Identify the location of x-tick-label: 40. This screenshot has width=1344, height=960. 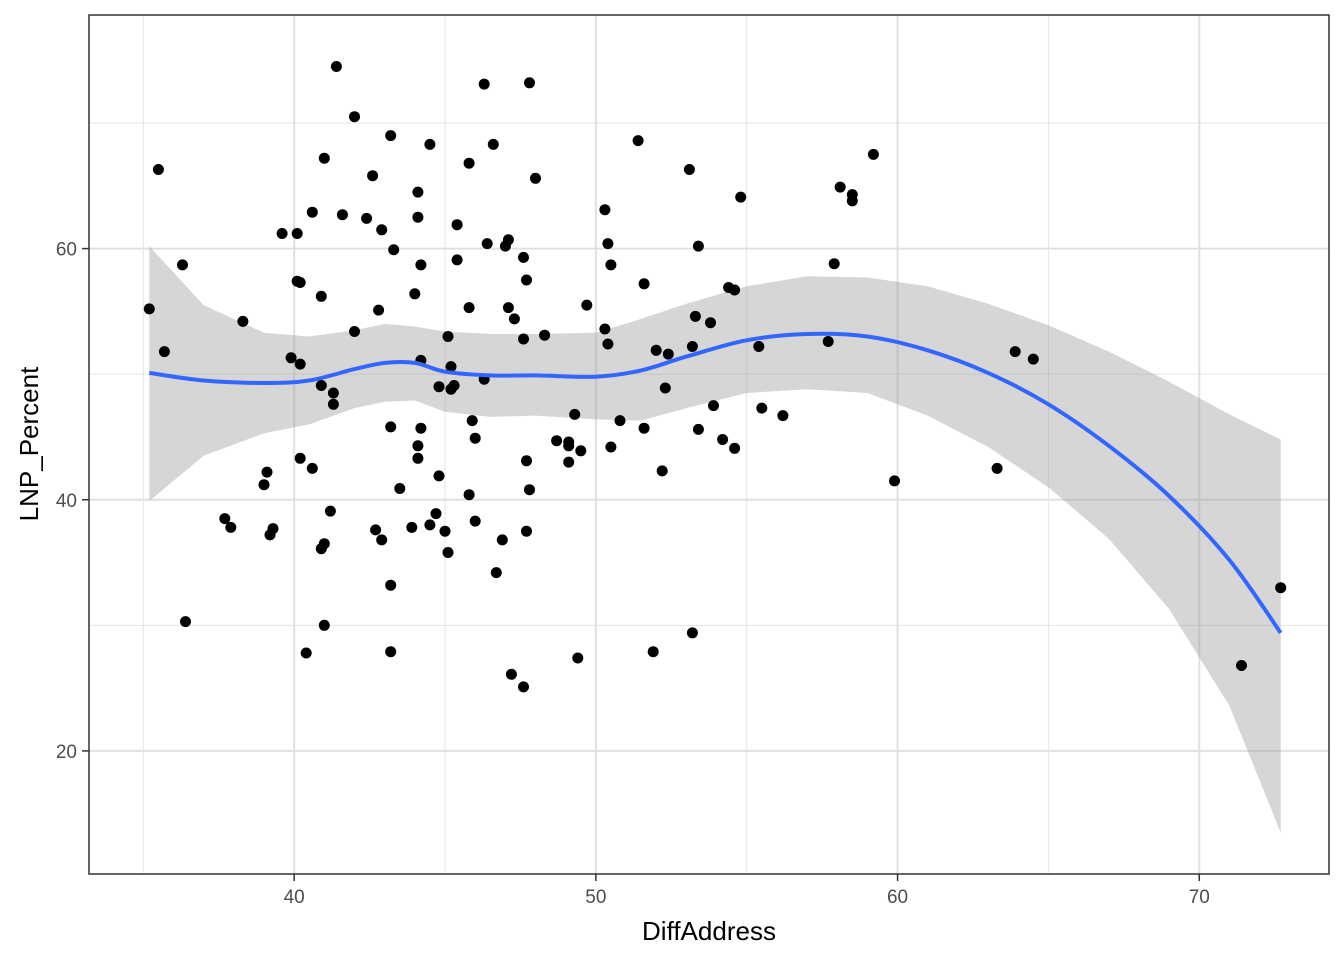
(294, 897).